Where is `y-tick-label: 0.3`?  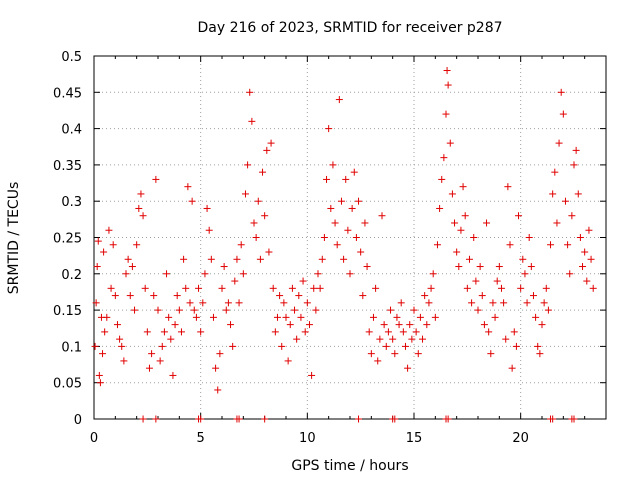 y-tick-label: 0.3 is located at coordinates (71, 202).